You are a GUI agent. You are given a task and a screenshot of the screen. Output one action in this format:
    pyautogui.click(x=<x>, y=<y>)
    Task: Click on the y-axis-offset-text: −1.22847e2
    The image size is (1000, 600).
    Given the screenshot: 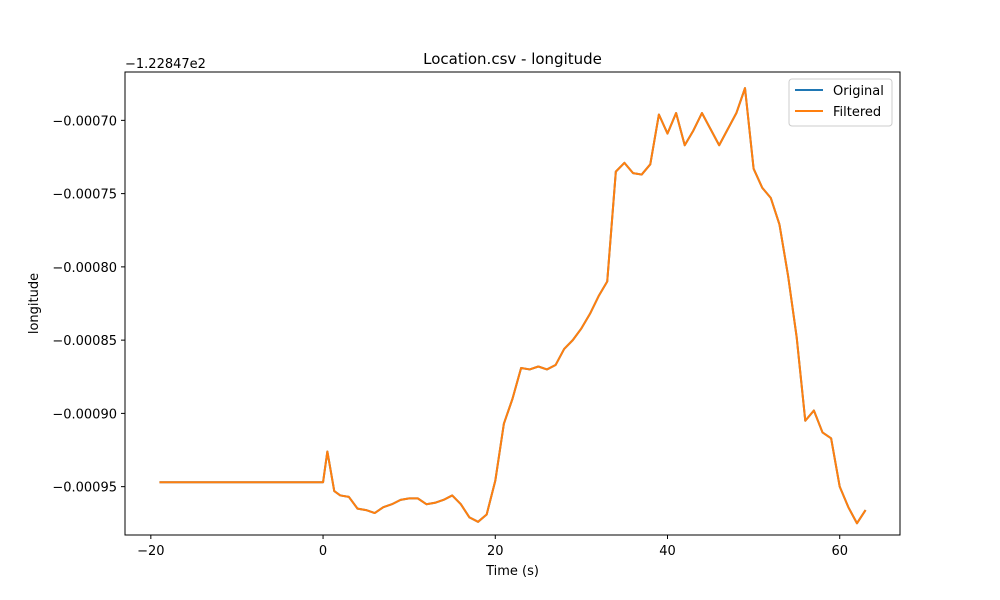 What is the action you would take?
    pyautogui.click(x=165, y=64)
    